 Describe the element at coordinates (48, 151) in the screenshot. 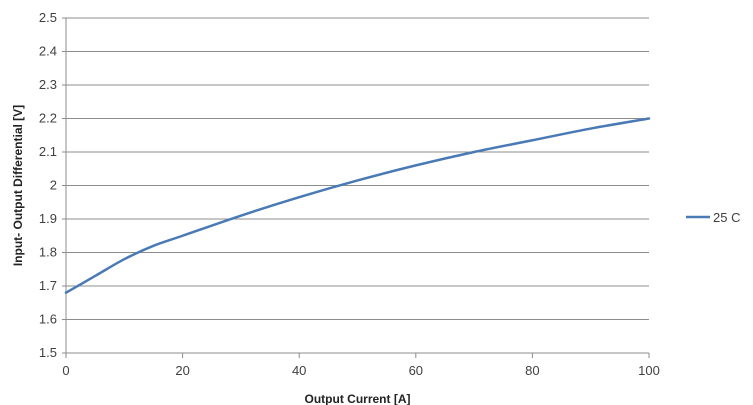

I see `y-tick-label: 2.1` at that location.